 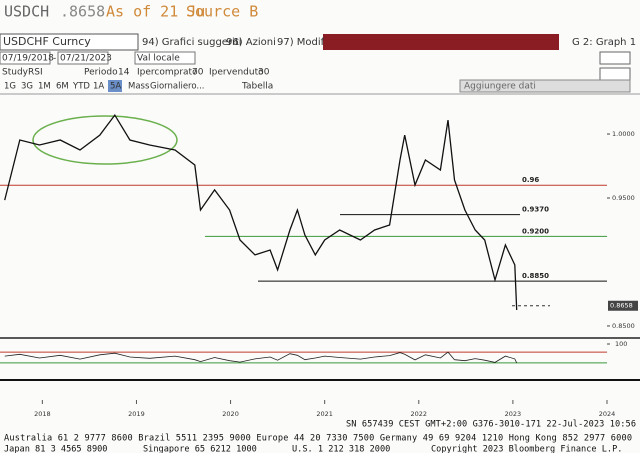 What do you see at coordinates (222, 12) in the screenshot?
I see `source: Source B` at bounding box center [222, 12].